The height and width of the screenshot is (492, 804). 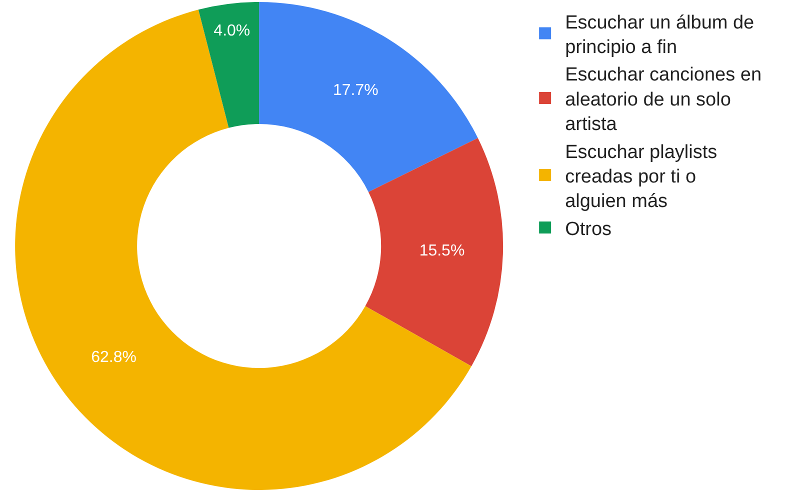 What do you see at coordinates (355, 91) in the screenshot?
I see `data-label: 17.7%` at bounding box center [355, 91].